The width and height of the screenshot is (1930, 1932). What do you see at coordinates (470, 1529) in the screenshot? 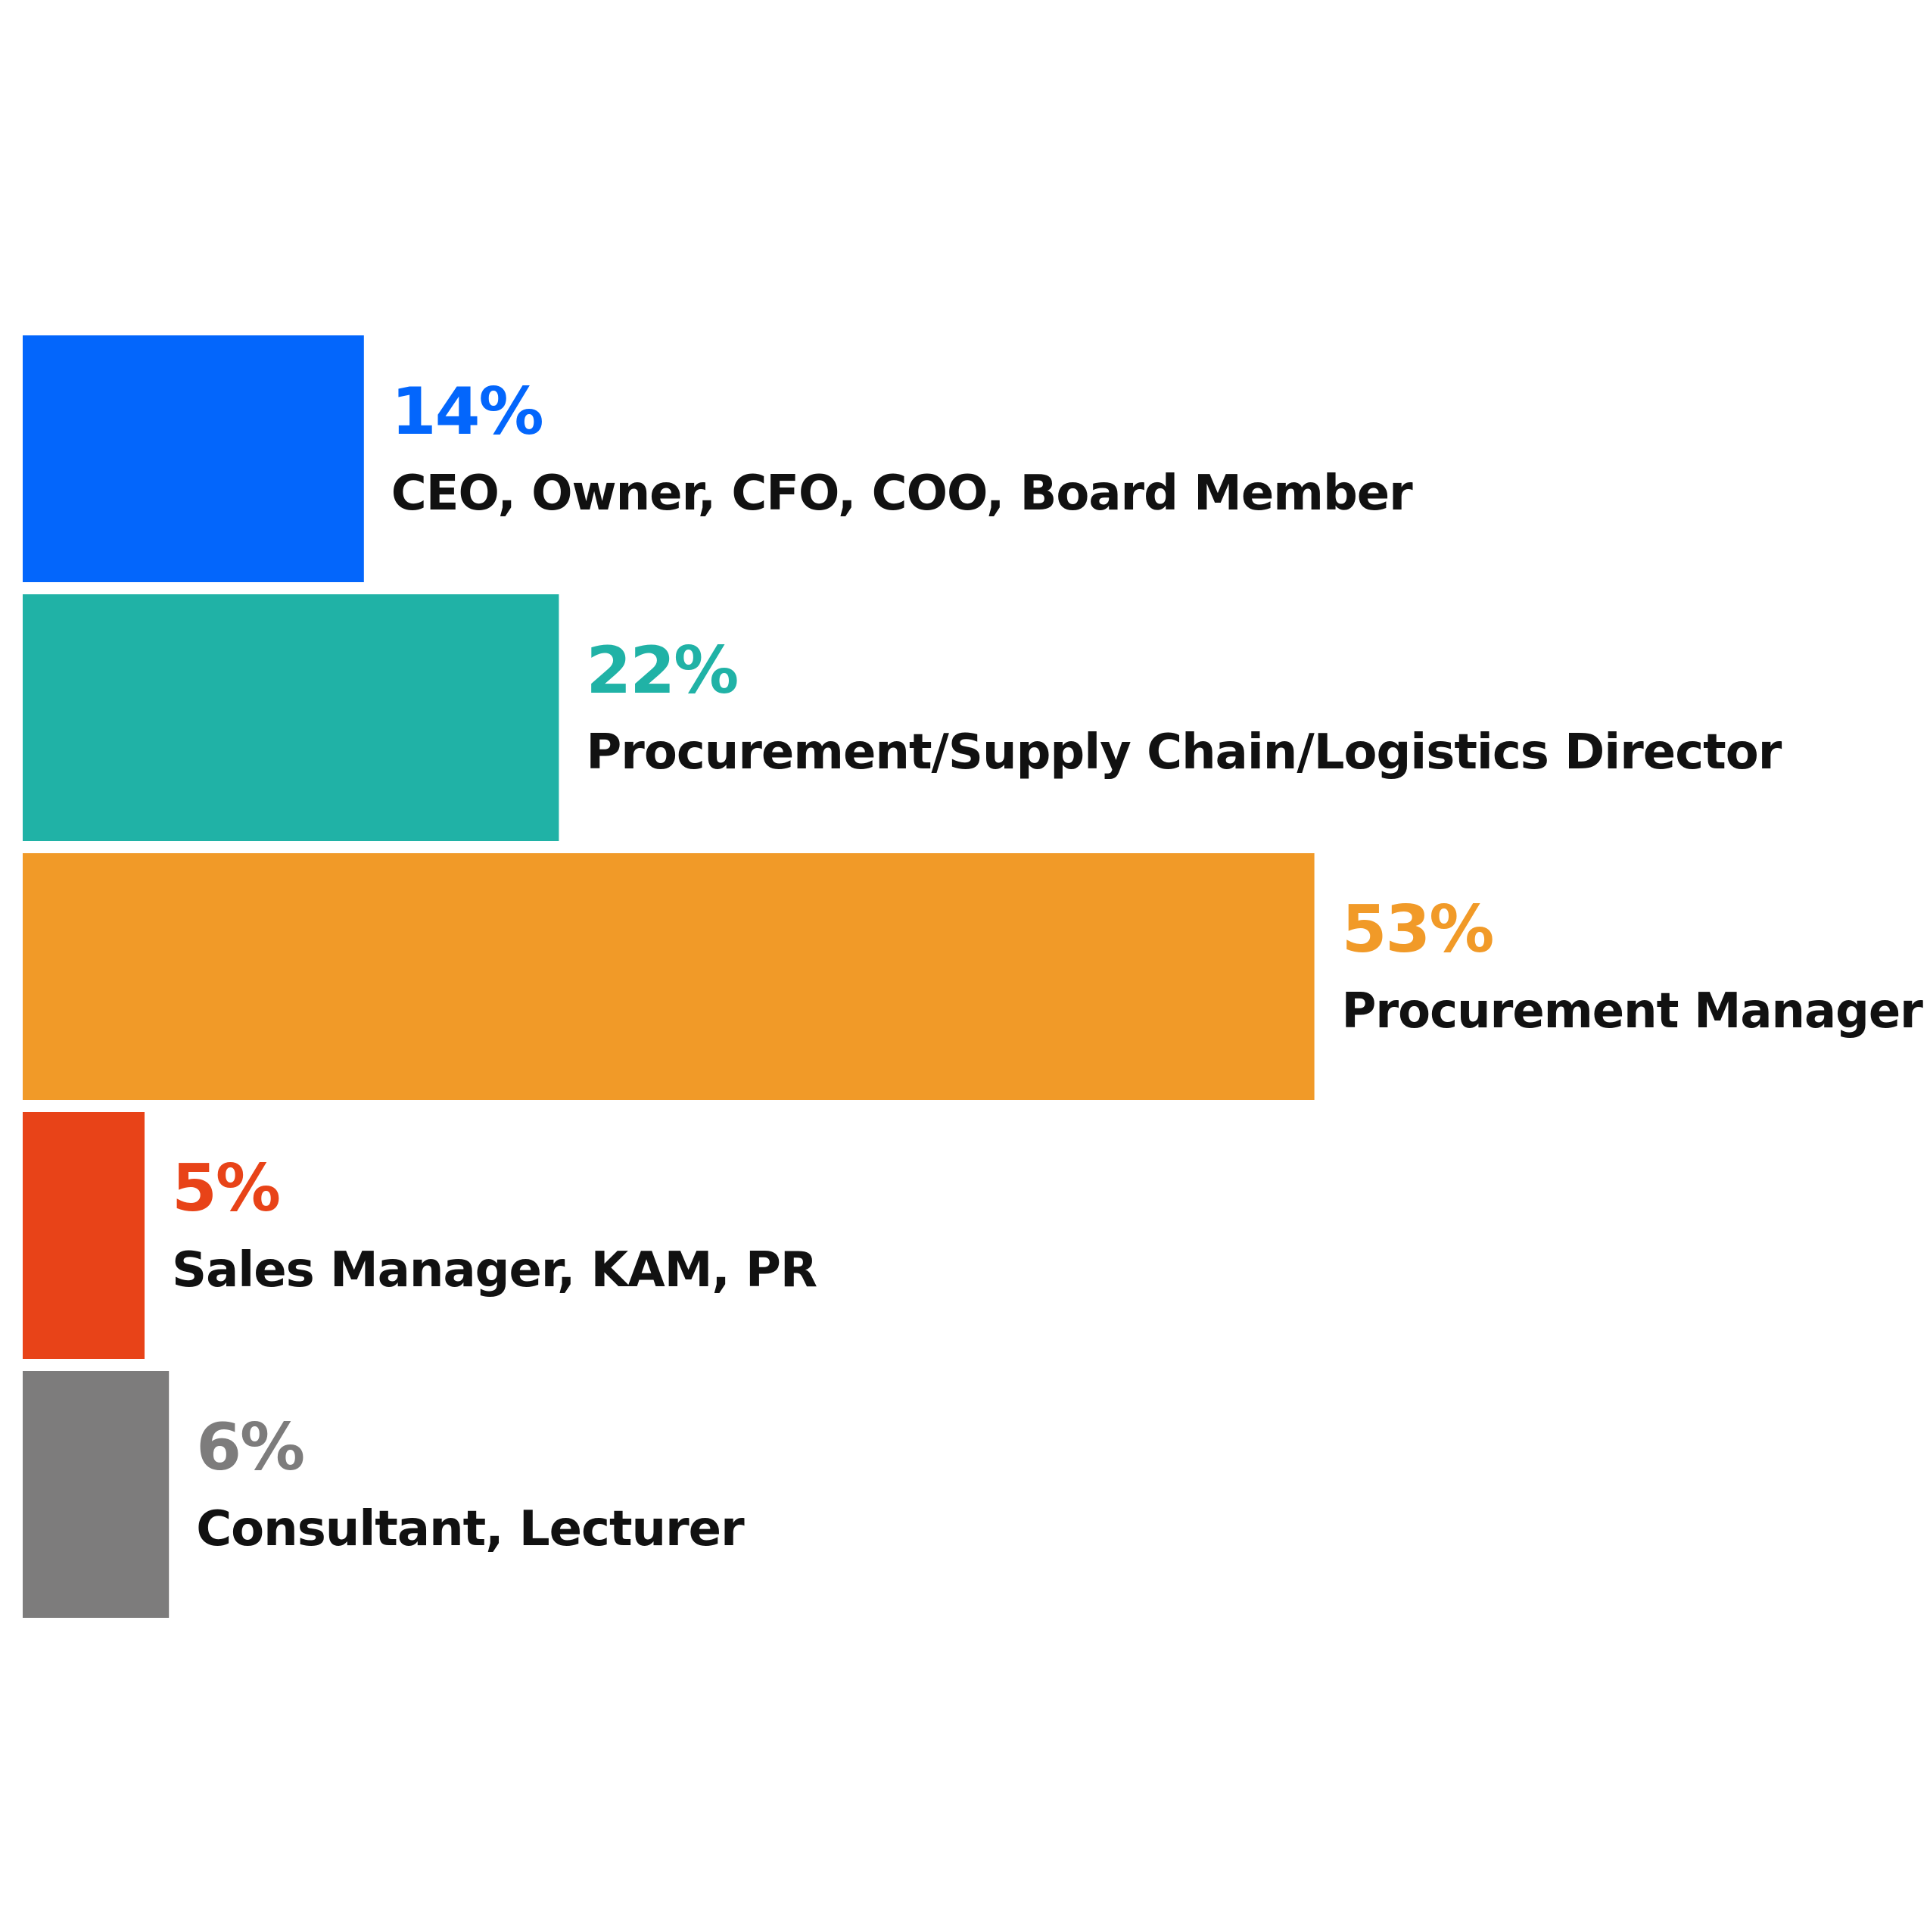
I see `category-label-5: Consultant, Lecturer` at bounding box center [470, 1529].